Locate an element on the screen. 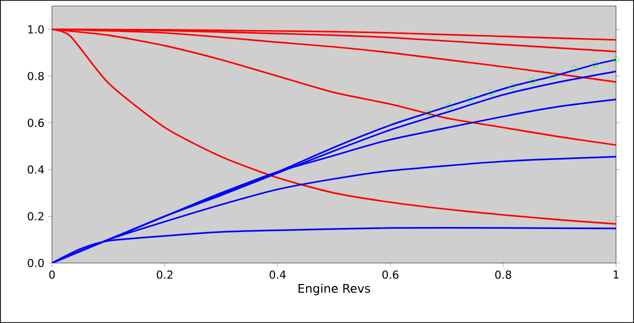 This screenshot has width=634, height=323. x-tick-label: 0.8 is located at coordinates (503, 274).